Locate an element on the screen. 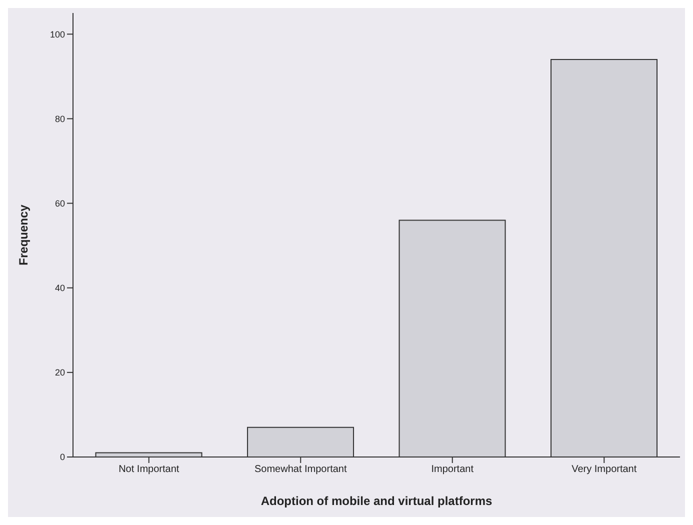 Image resolution: width=693 pixels, height=525 pixels. x-tick-label: Somewhat Important is located at coordinates (300, 470).